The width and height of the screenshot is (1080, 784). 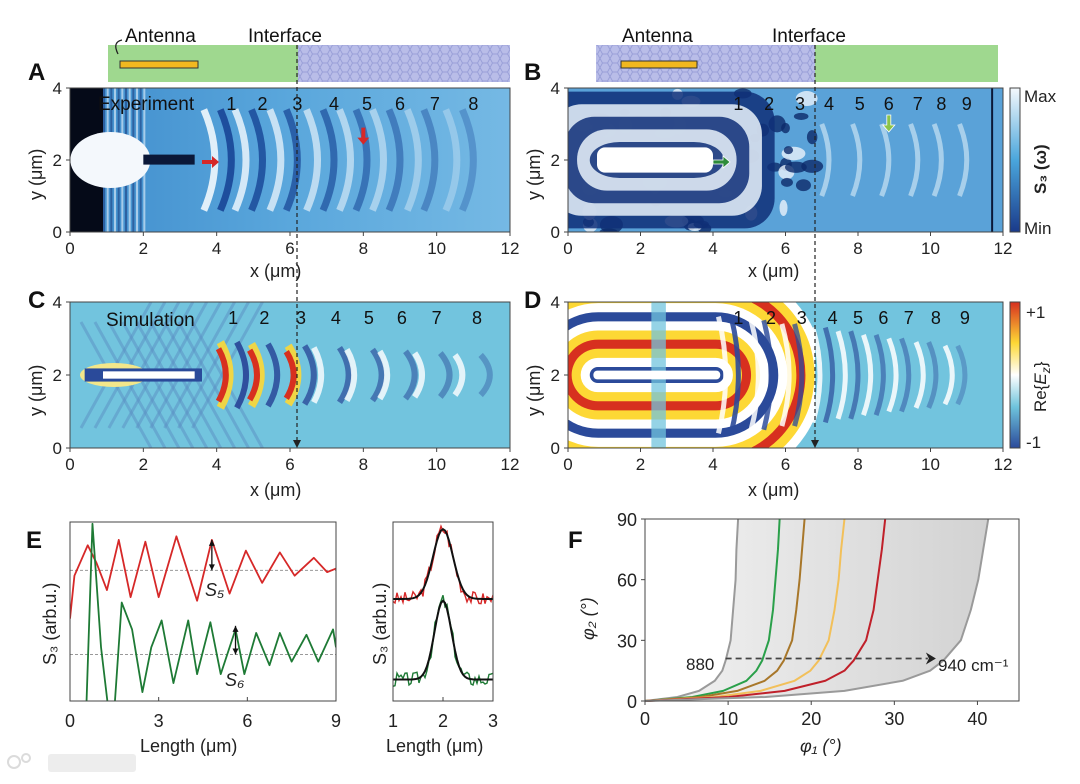 I want to click on curve-red, so click(x=765, y=610).